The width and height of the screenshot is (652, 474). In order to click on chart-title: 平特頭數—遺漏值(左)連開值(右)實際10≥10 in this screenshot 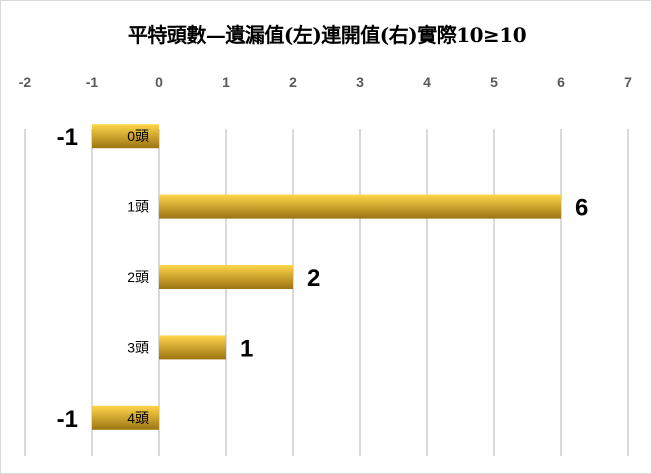, I will do `click(327, 35)`.